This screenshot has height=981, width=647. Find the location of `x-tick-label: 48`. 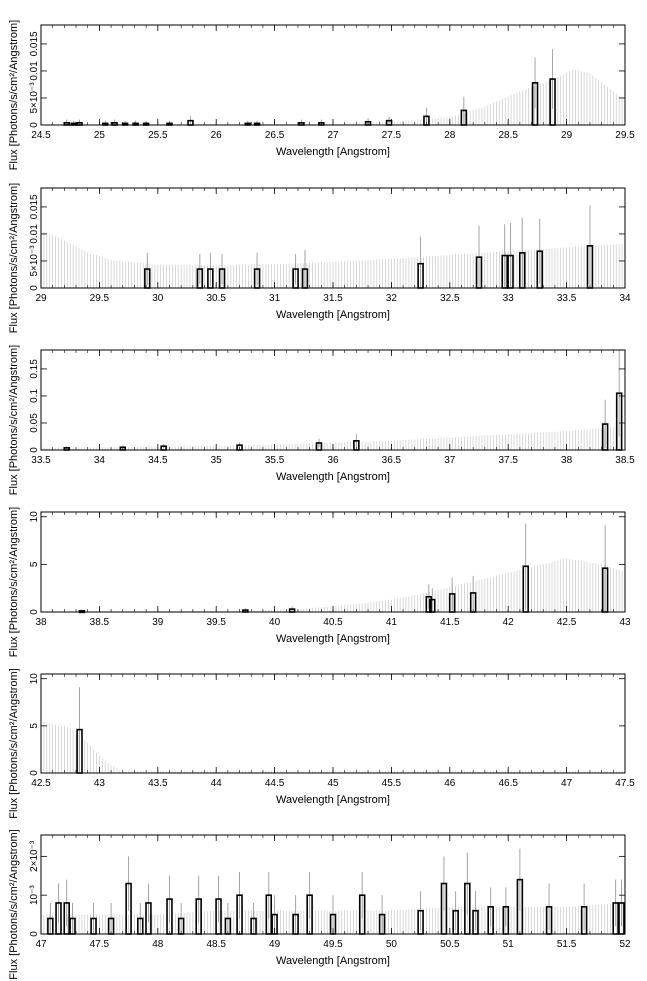

x-tick-label: 48 is located at coordinates (158, 944).